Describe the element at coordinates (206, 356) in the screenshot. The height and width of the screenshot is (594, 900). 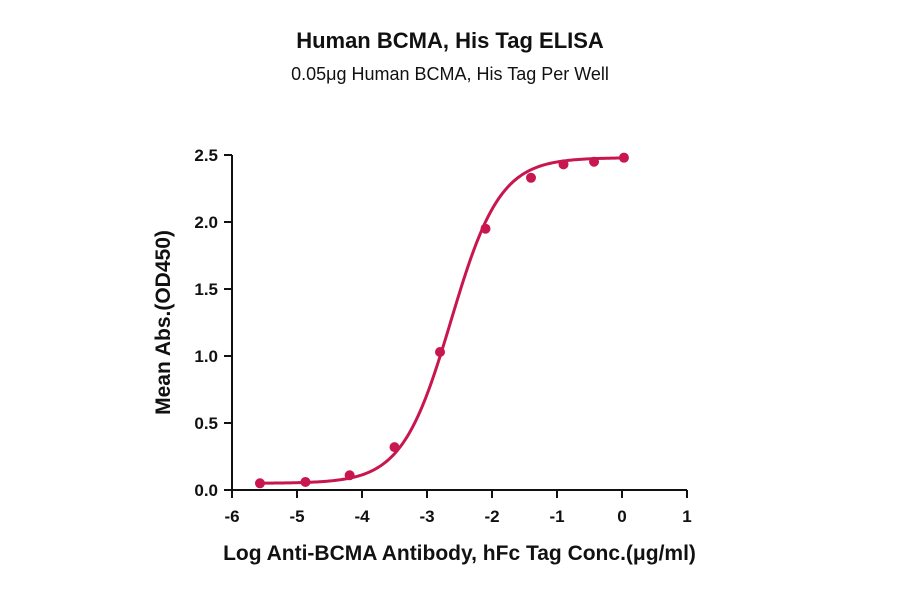
I see `y-tick-label: 1.0` at that location.